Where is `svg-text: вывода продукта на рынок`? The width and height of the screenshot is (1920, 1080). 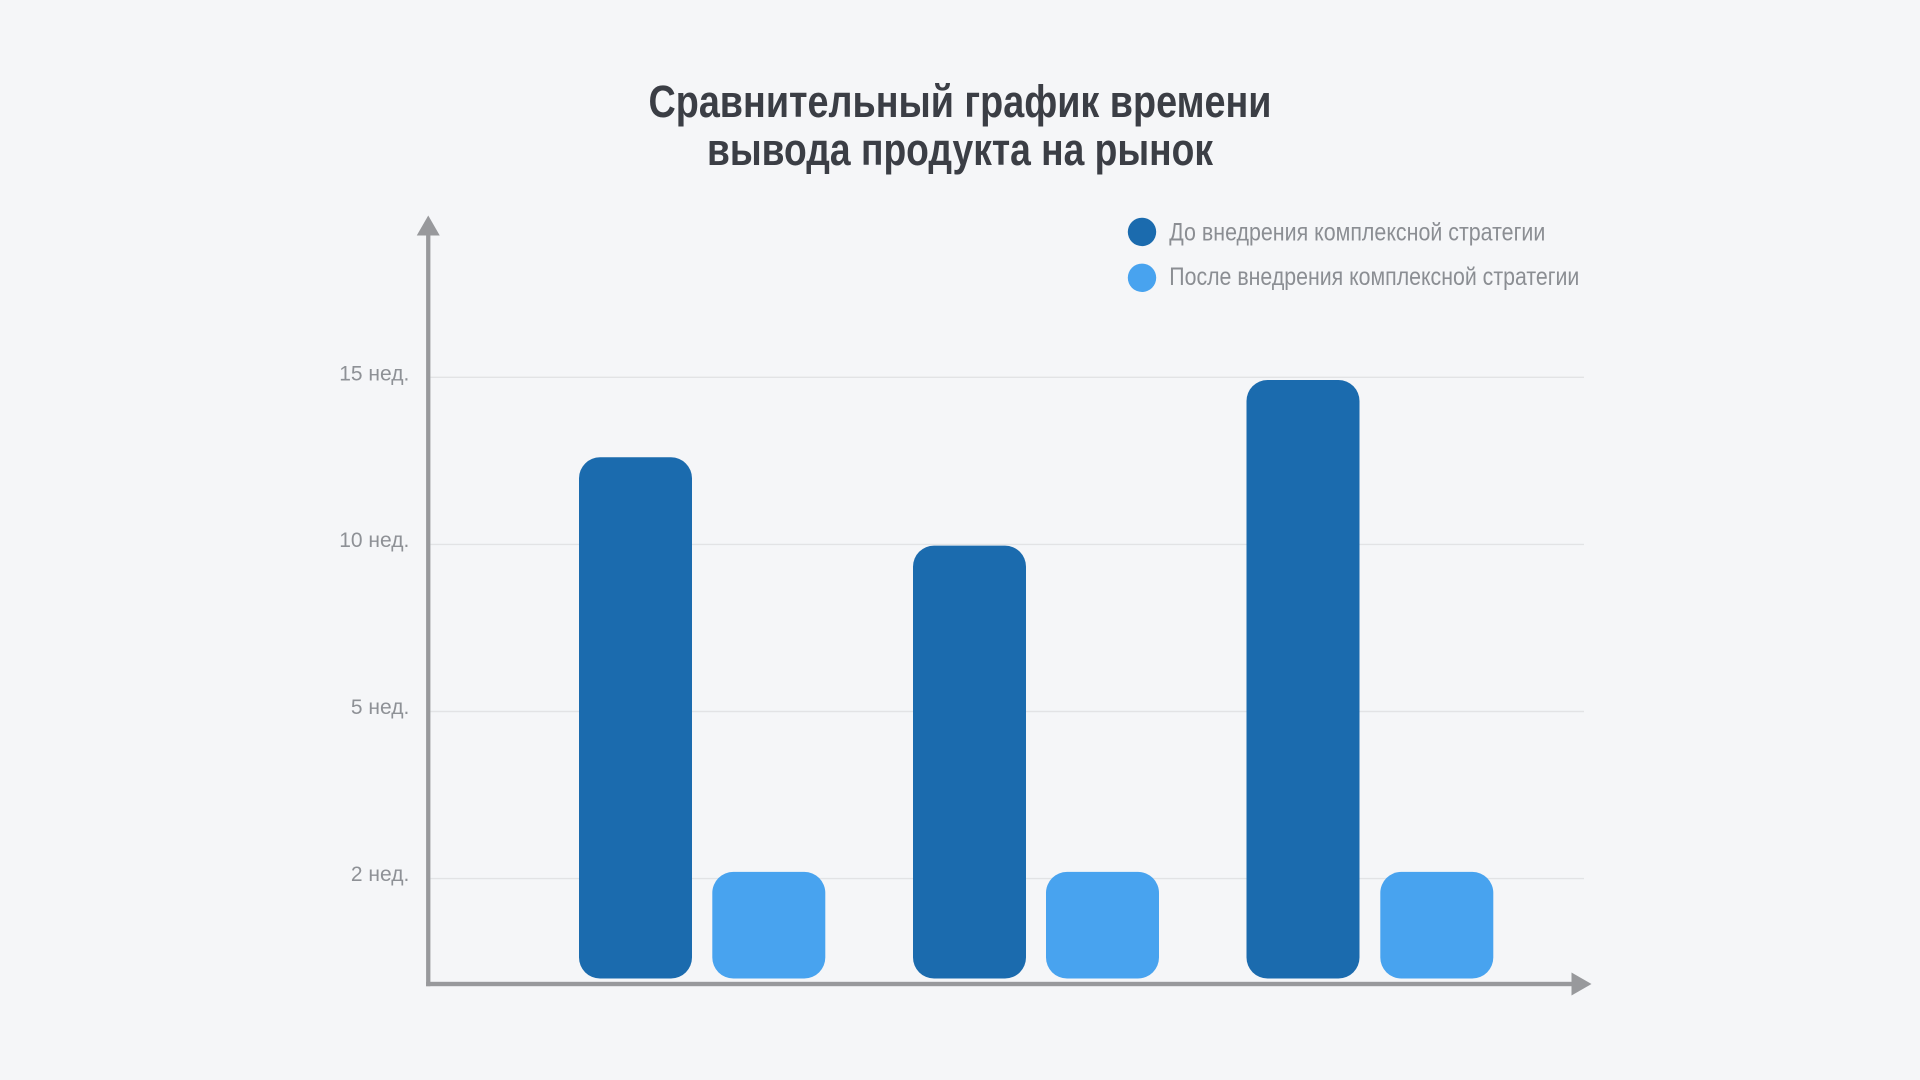
svg-text: вывода продукта на рынок is located at coordinates (960, 149).